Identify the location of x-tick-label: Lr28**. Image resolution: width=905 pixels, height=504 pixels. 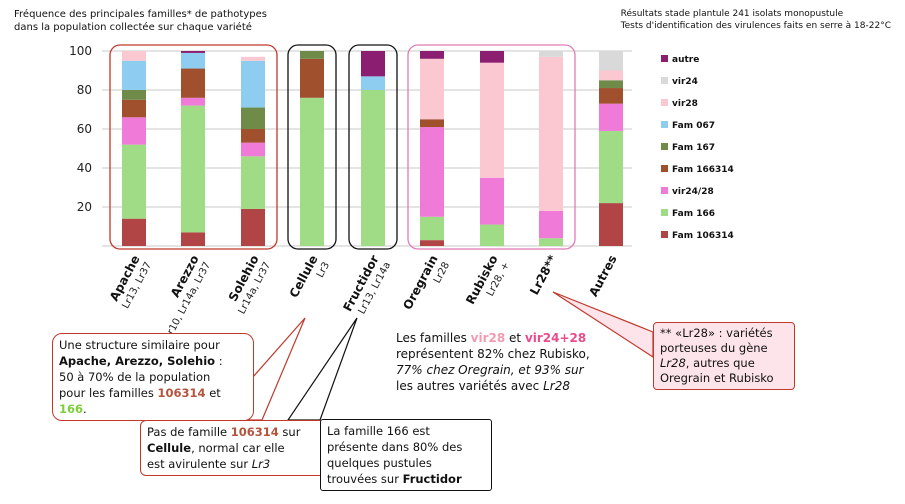
(543, 274).